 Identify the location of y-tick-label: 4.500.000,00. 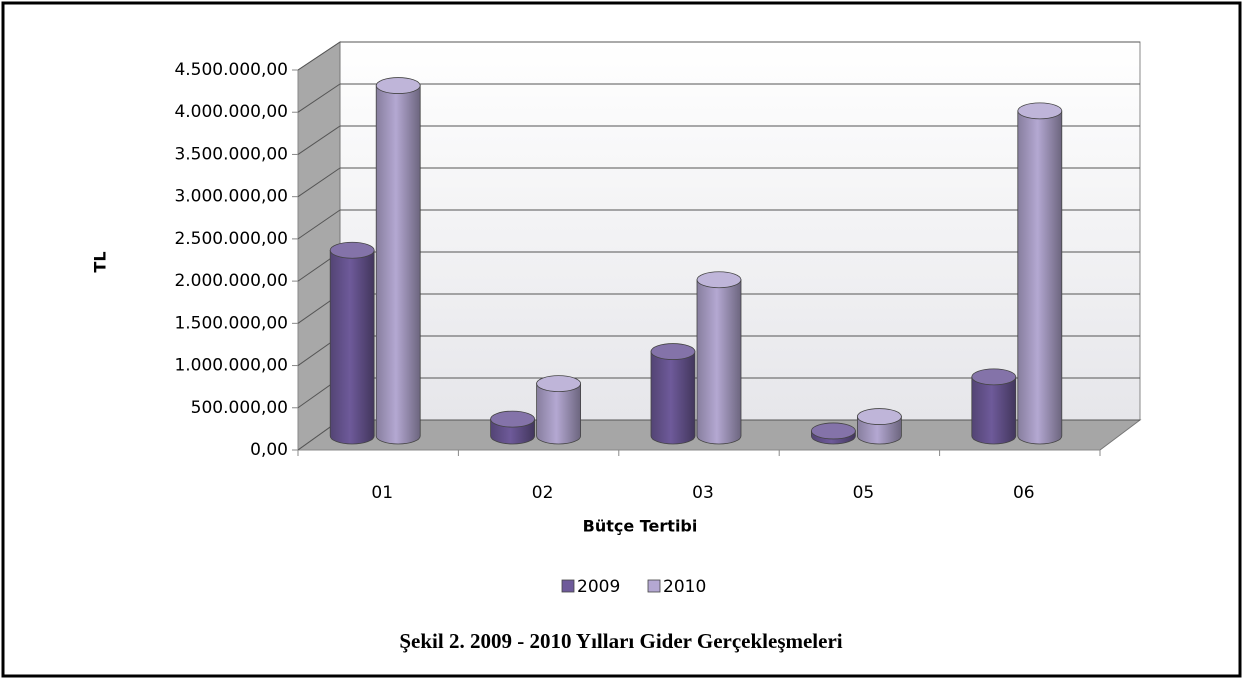
(231, 70).